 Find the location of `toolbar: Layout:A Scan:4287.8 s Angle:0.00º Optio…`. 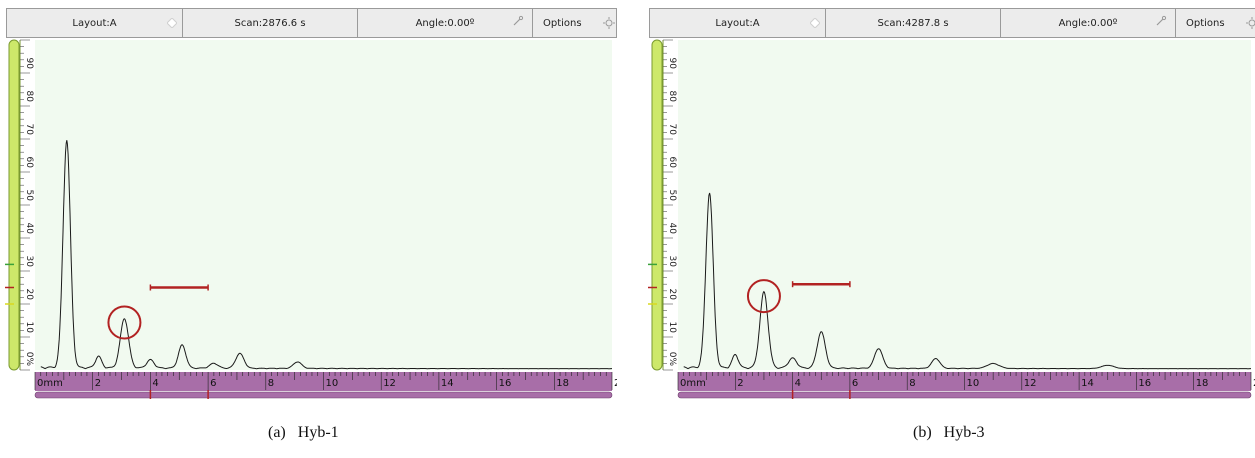

toolbar: Layout:A Scan:4287.8 s Angle:0.00º Optio… is located at coordinates (952, 23).